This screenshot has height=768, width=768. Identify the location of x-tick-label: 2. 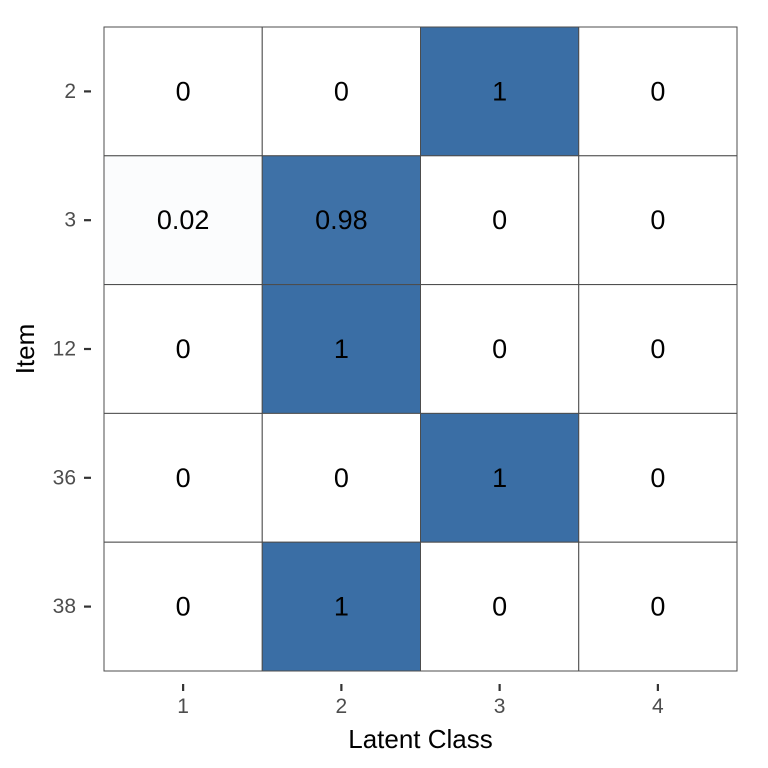
(342, 706).